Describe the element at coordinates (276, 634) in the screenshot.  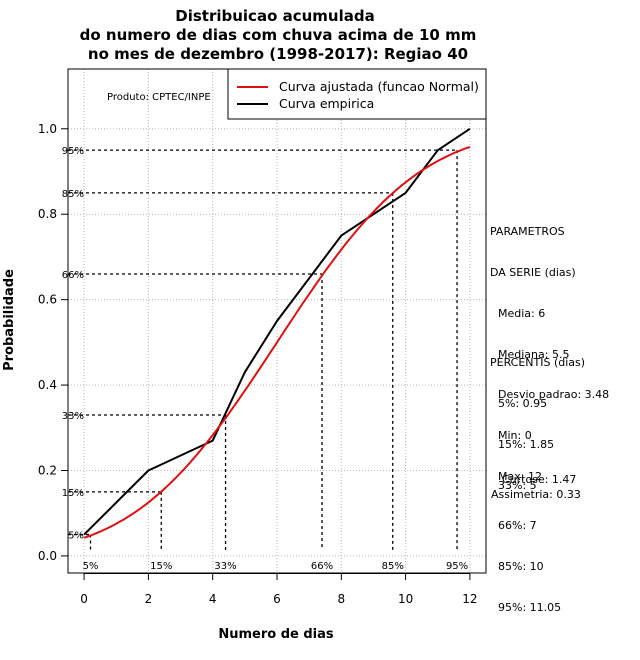
I see `x-axis-title: Numero de dias` at that location.